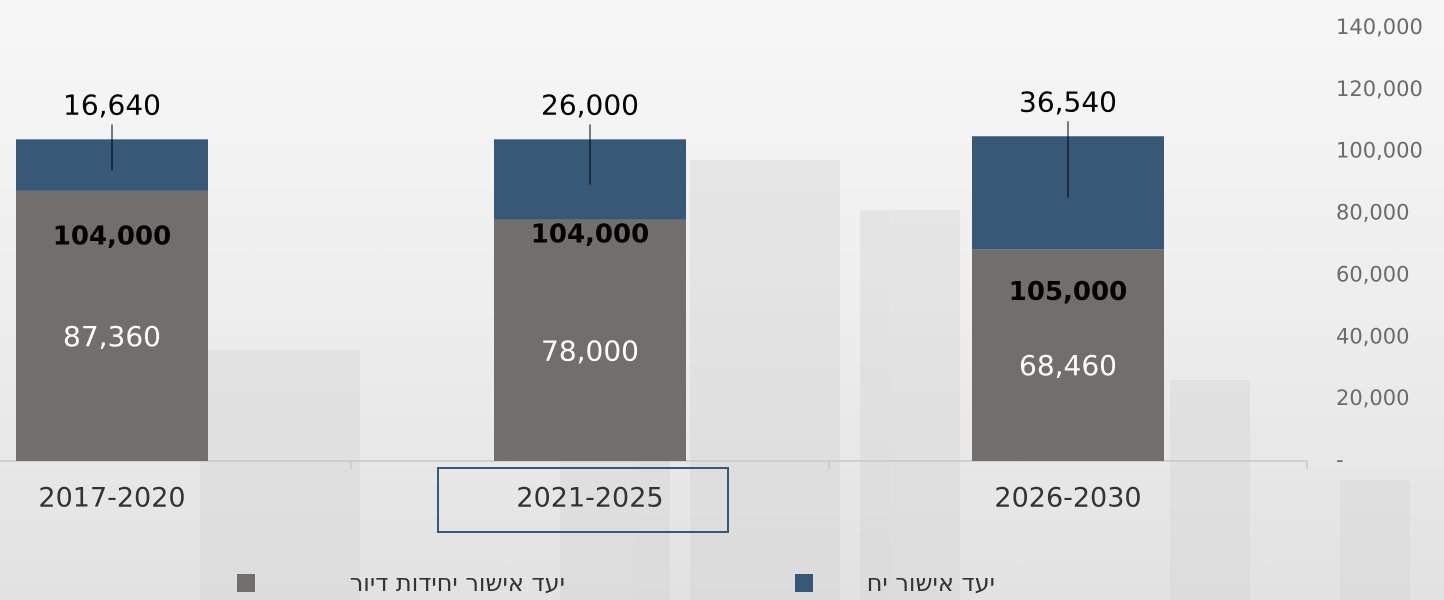 Image resolution: width=1444 pixels, height=600 pixels. What do you see at coordinates (1372, 336) in the screenshot?
I see `y-tick-label: 40,000` at bounding box center [1372, 336].